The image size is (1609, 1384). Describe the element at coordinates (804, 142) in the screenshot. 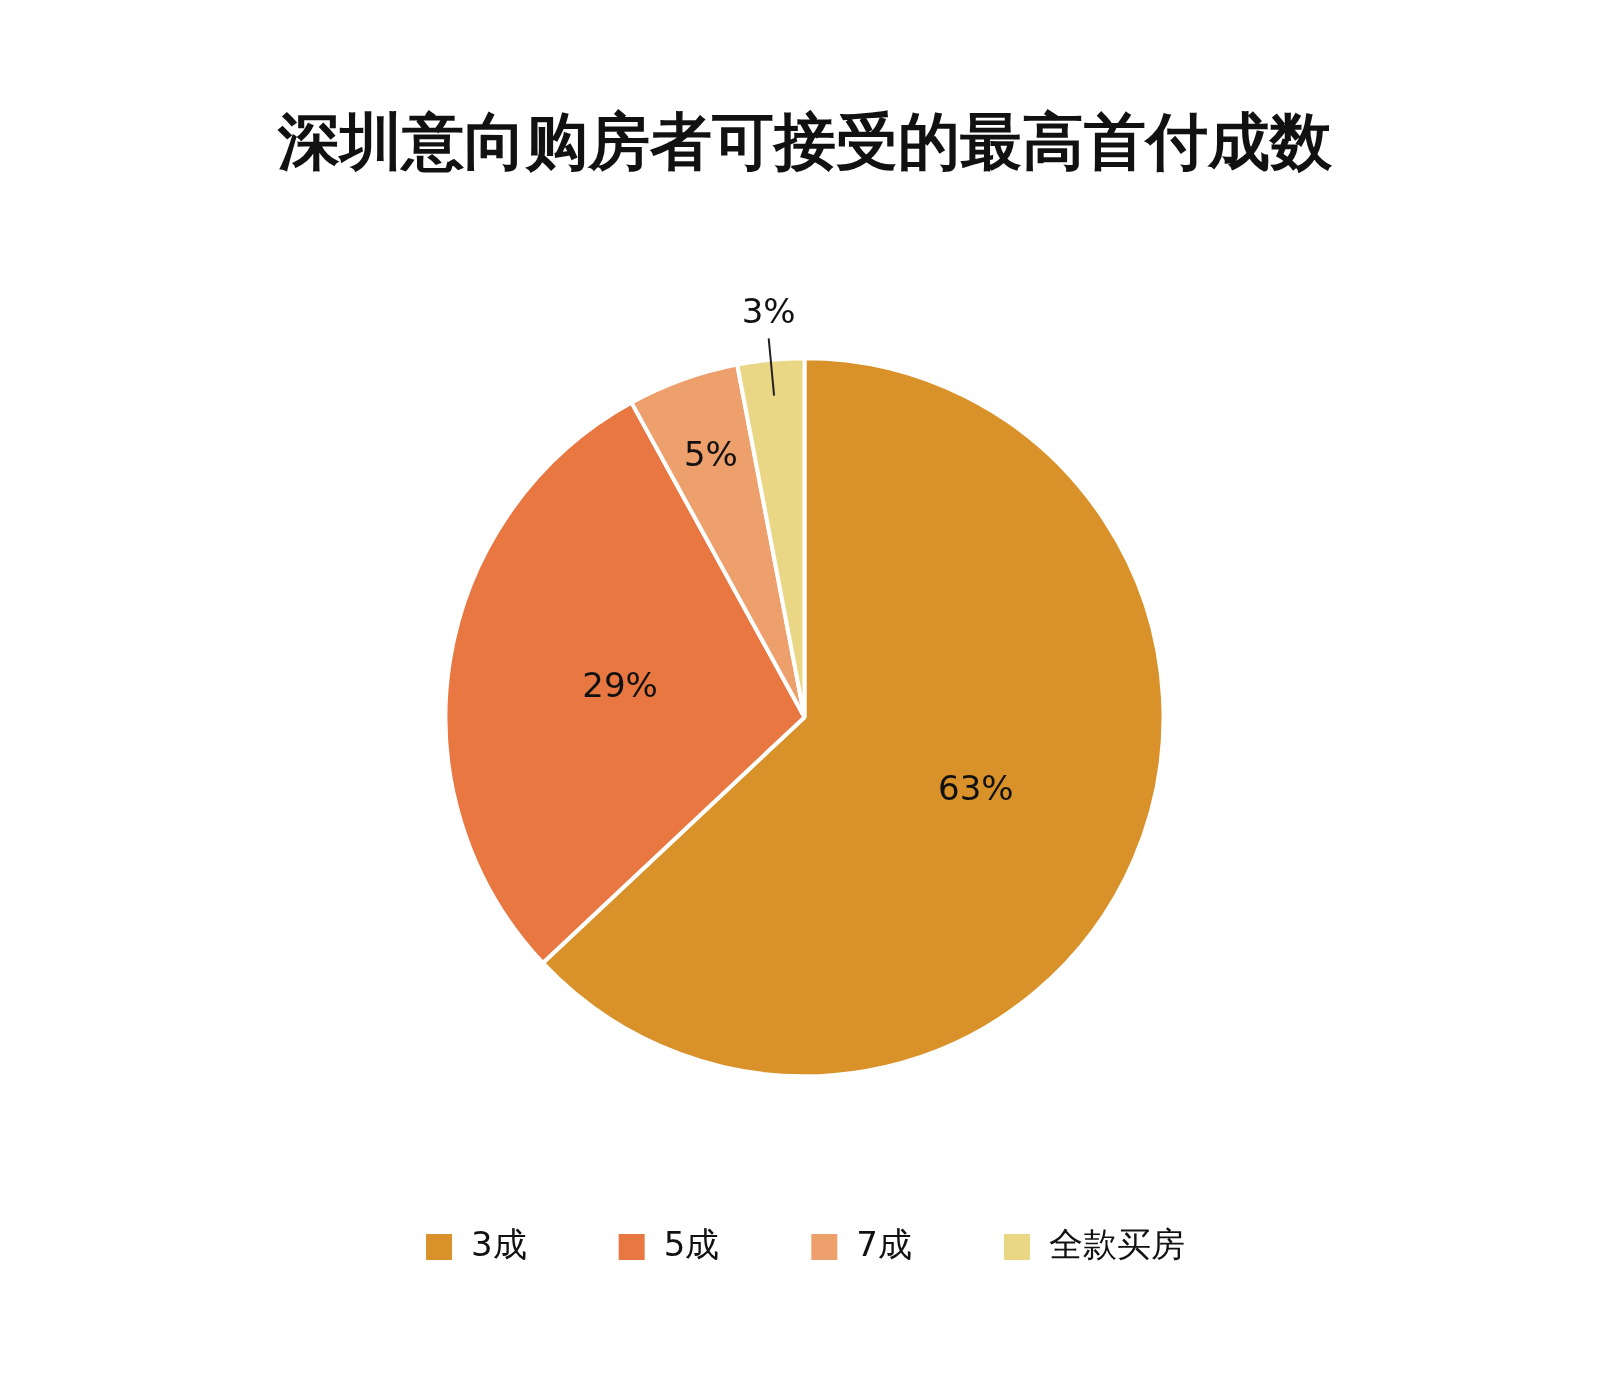

I see `chart-title: 深圳意向购房者可接受的最高首付成数` at that location.